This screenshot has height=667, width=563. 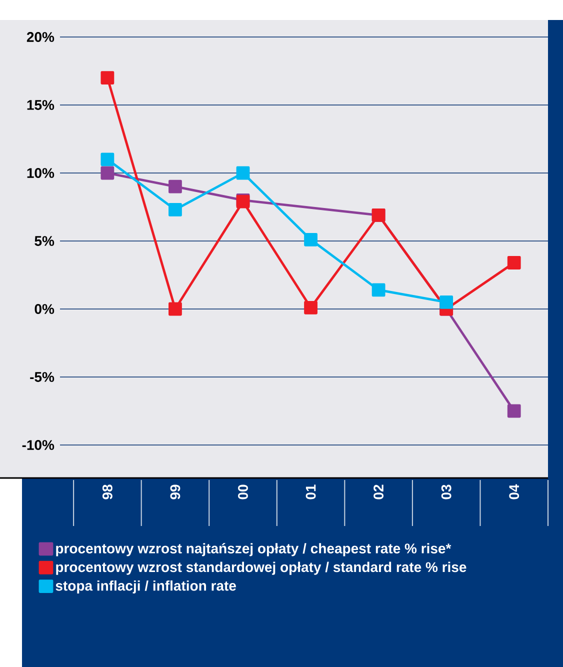 What do you see at coordinates (311, 492) in the screenshot?
I see `x-tick-label: 01` at bounding box center [311, 492].